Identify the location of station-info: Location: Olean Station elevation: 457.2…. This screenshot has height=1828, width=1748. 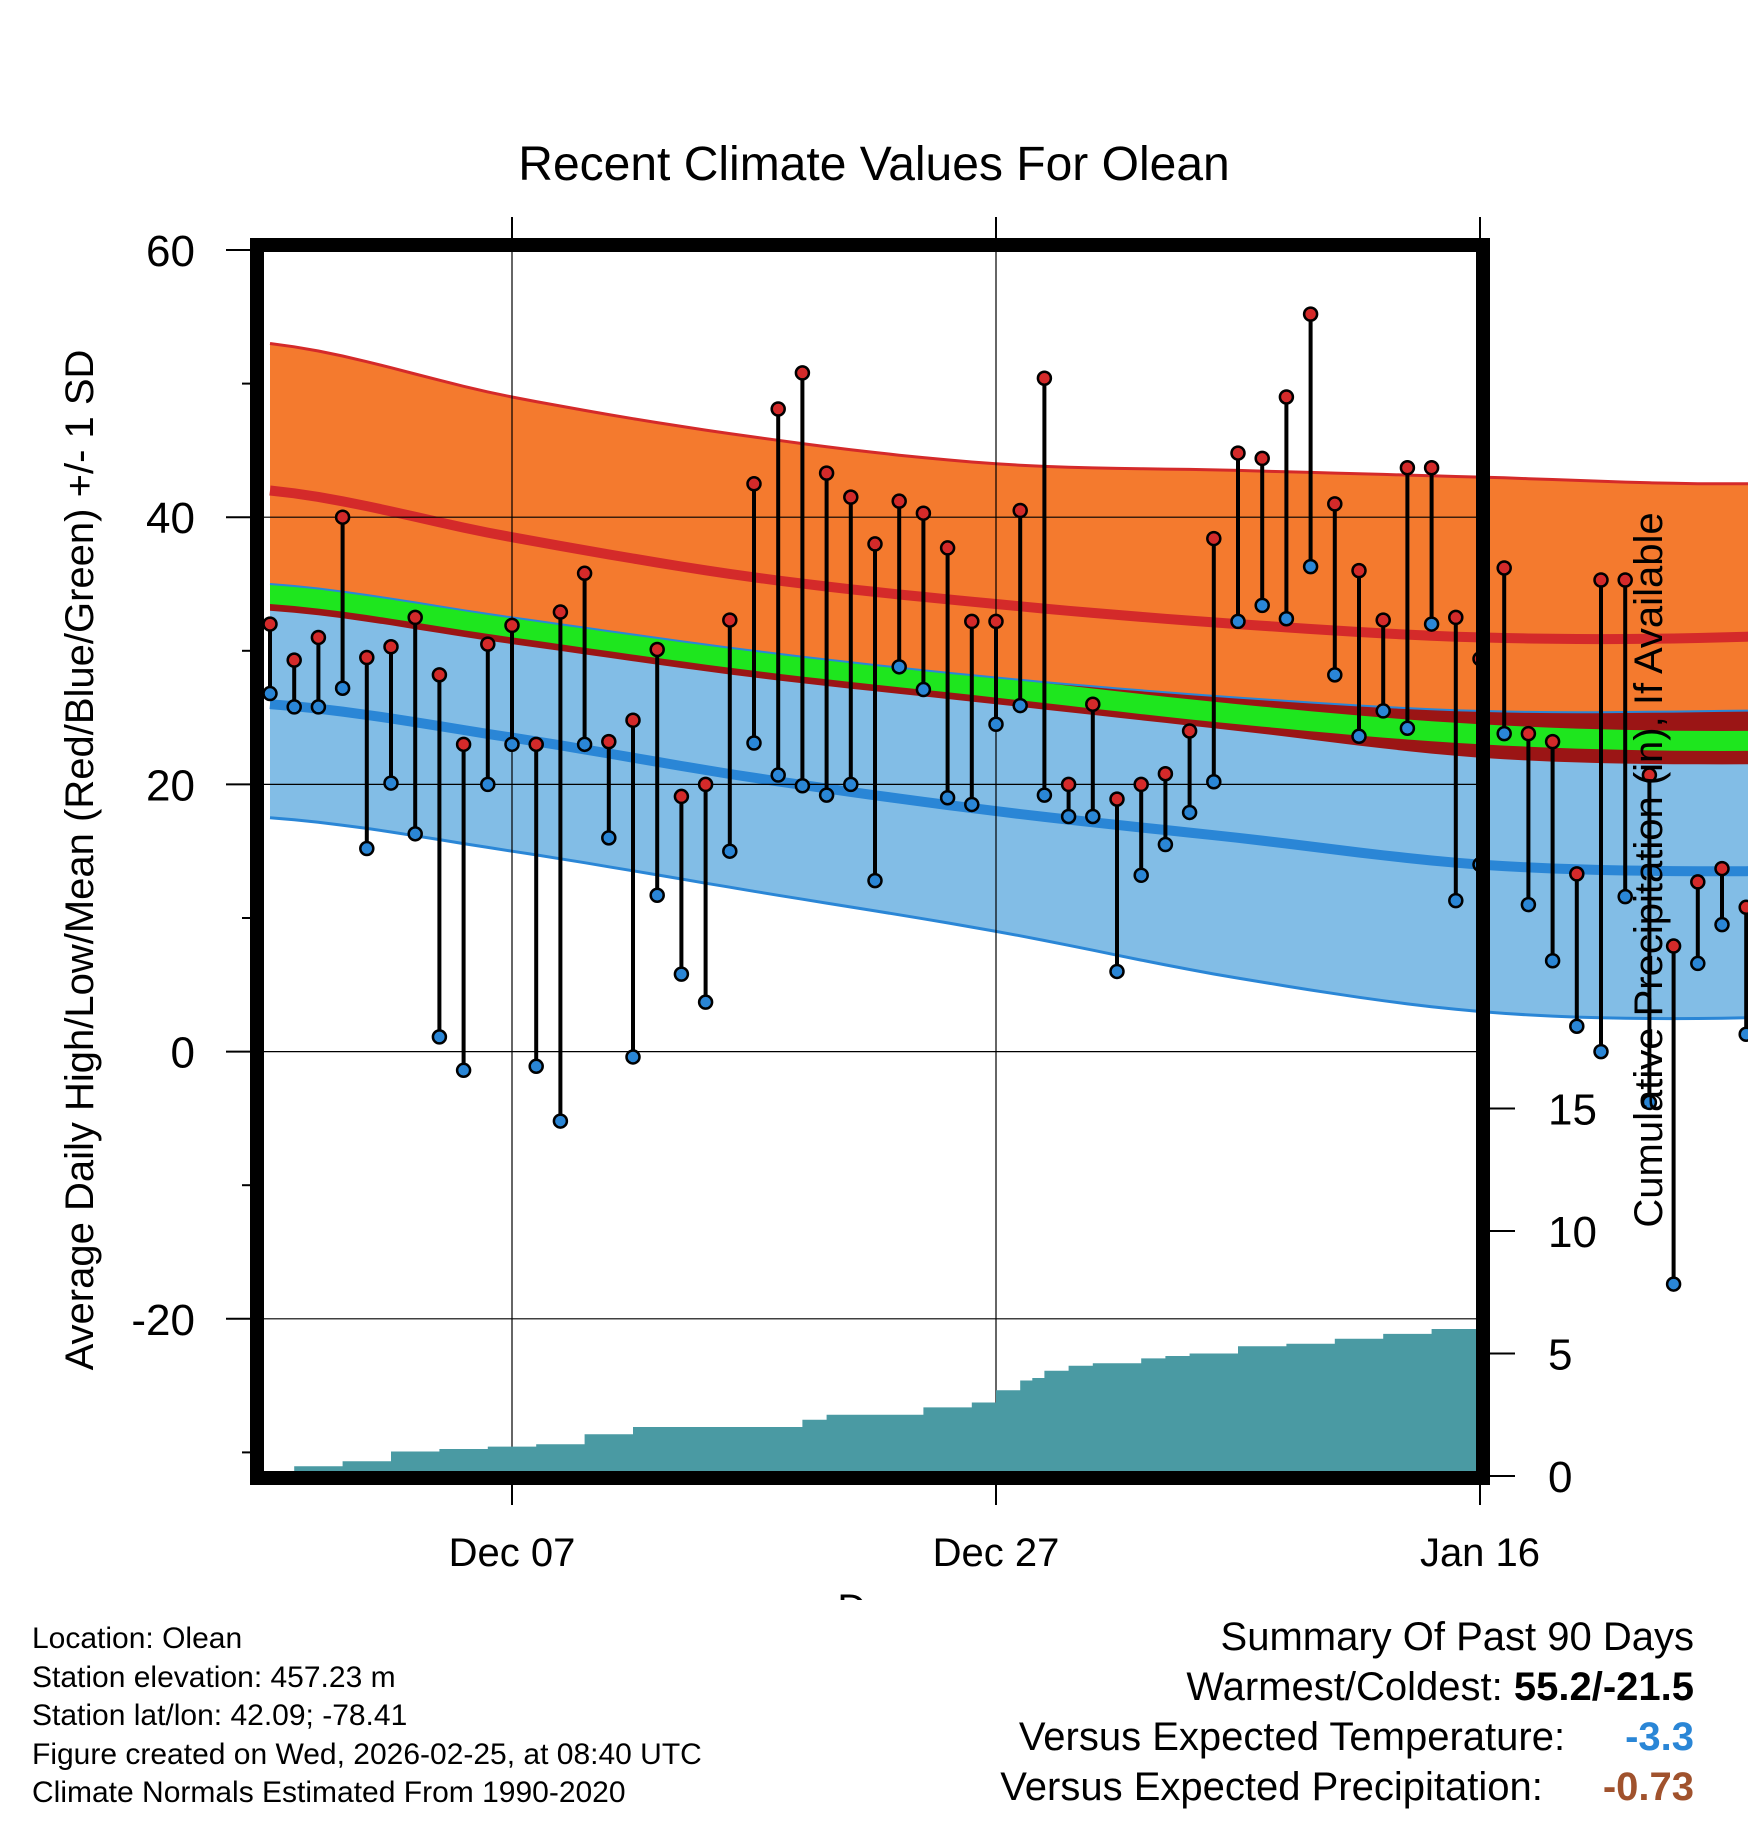
(367, 1716).